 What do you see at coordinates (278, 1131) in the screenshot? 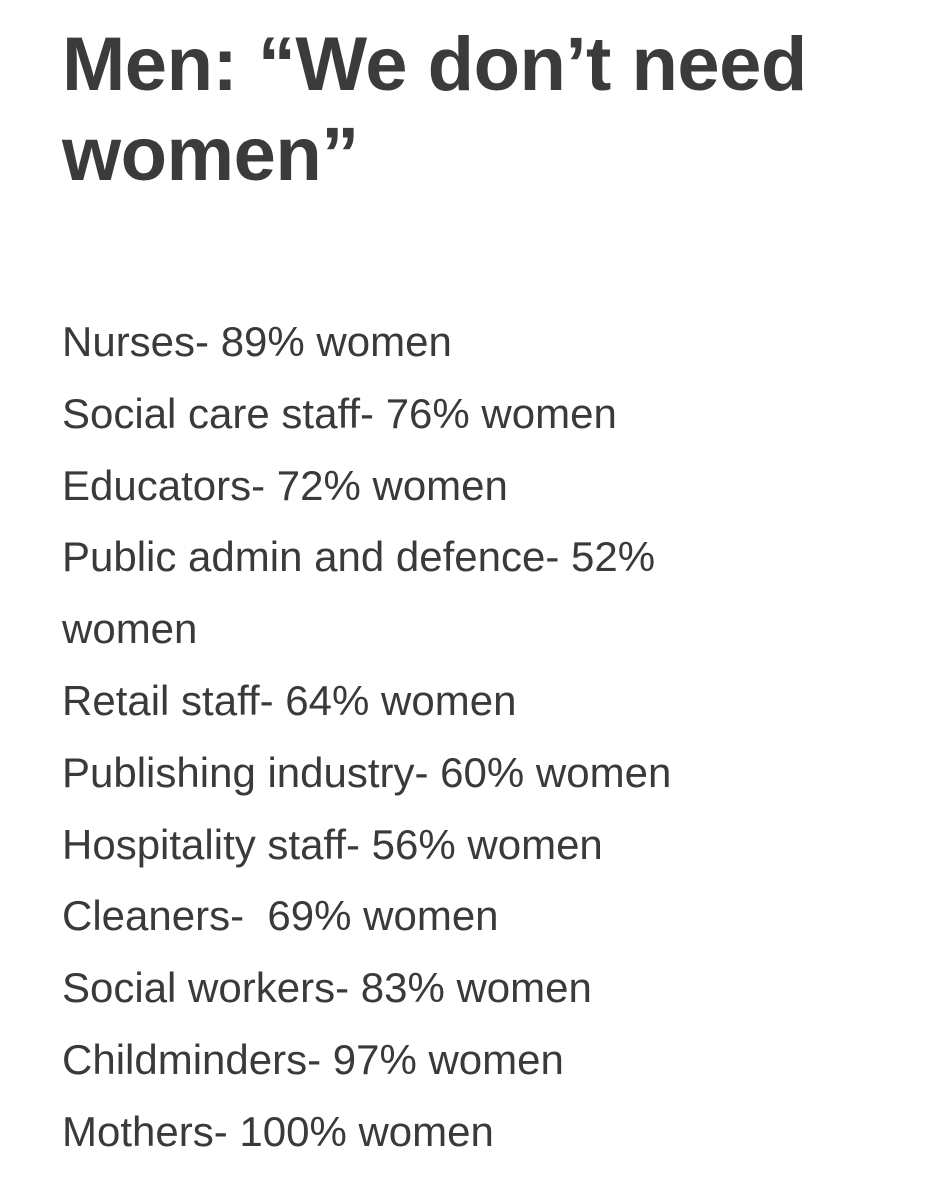
I see `list-line-mothers: Mothers- 100% women` at bounding box center [278, 1131].